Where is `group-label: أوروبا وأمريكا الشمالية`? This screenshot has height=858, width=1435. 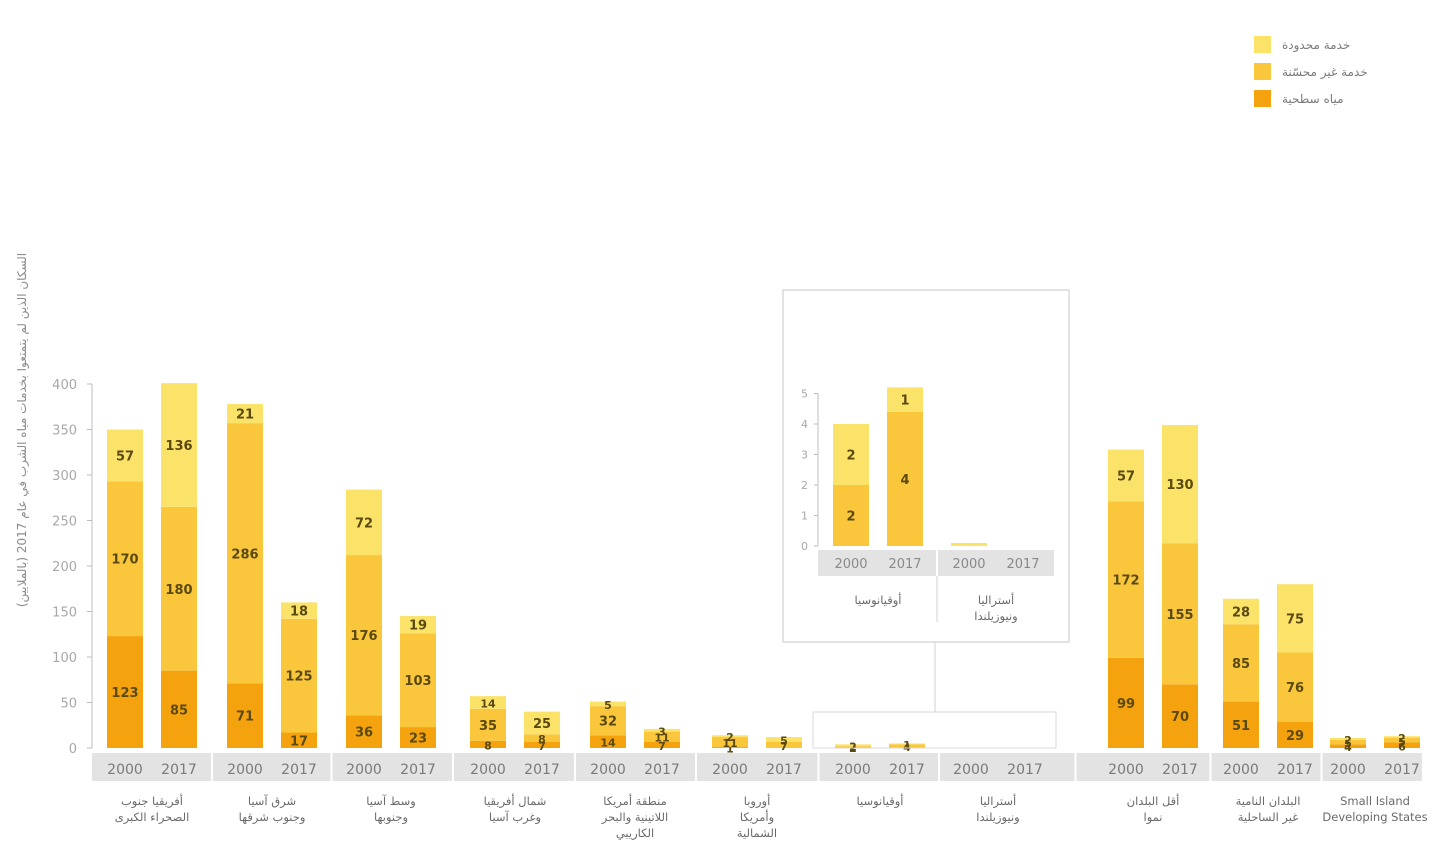
group-label: أوروبا وأمريكا الشمالية is located at coordinates (757, 816).